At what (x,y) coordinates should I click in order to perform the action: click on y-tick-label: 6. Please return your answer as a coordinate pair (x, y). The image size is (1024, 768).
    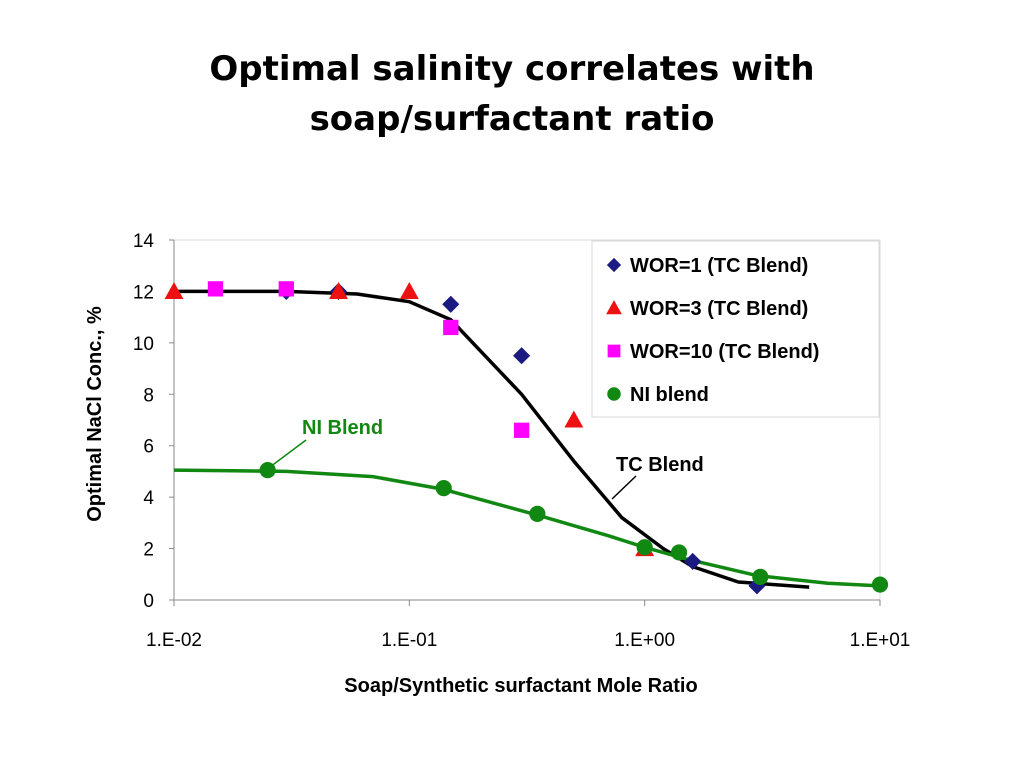
    Looking at the image, I should click on (148, 447).